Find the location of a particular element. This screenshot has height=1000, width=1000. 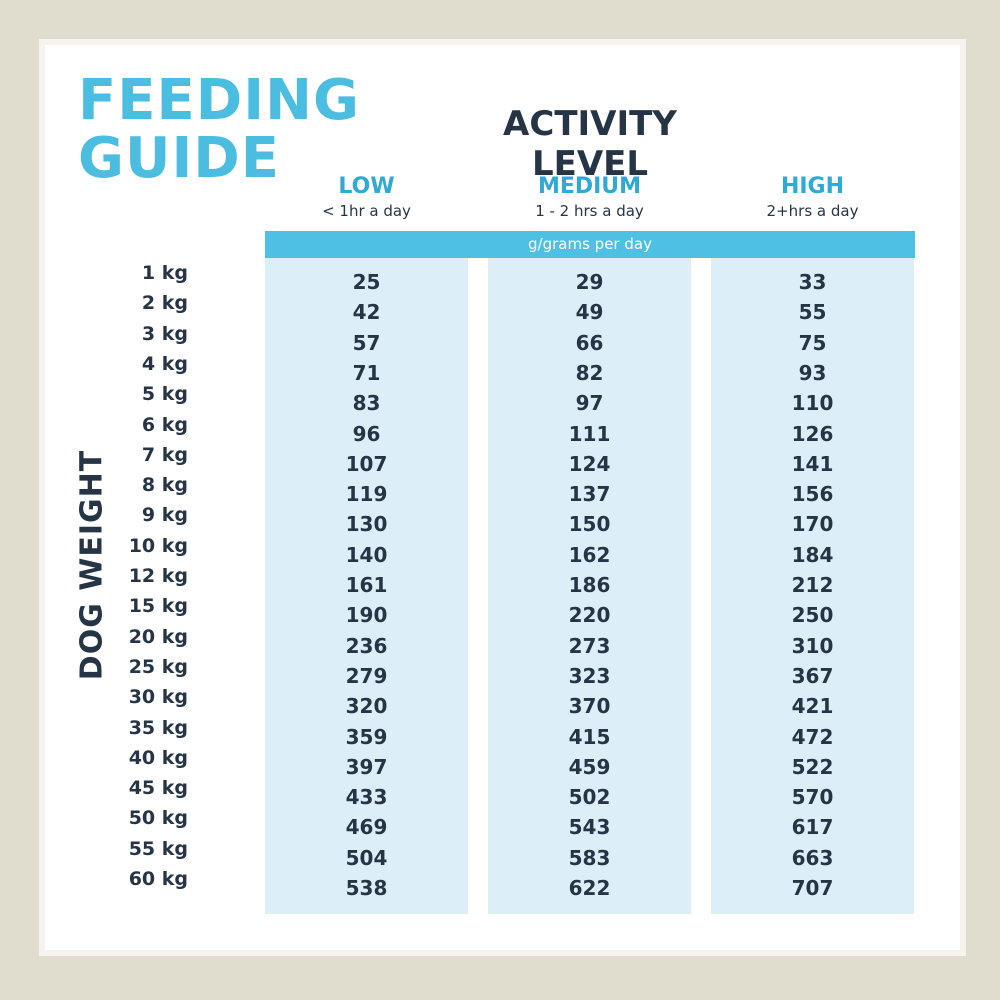

cell-value: 236 is located at coordinates (366, 645).